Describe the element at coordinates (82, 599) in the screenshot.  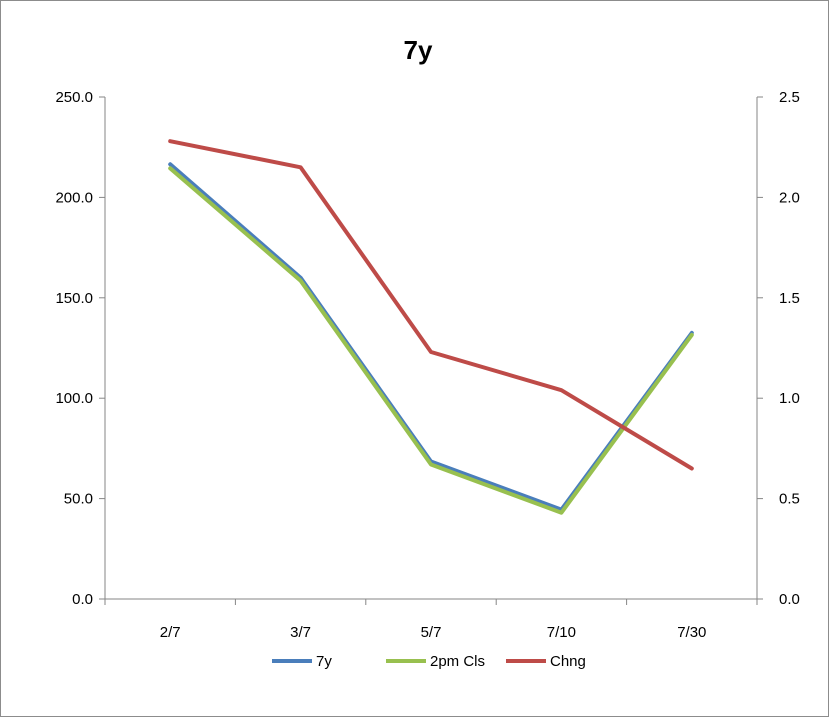
I see `y-left-tick-label: 0.0` at that location.